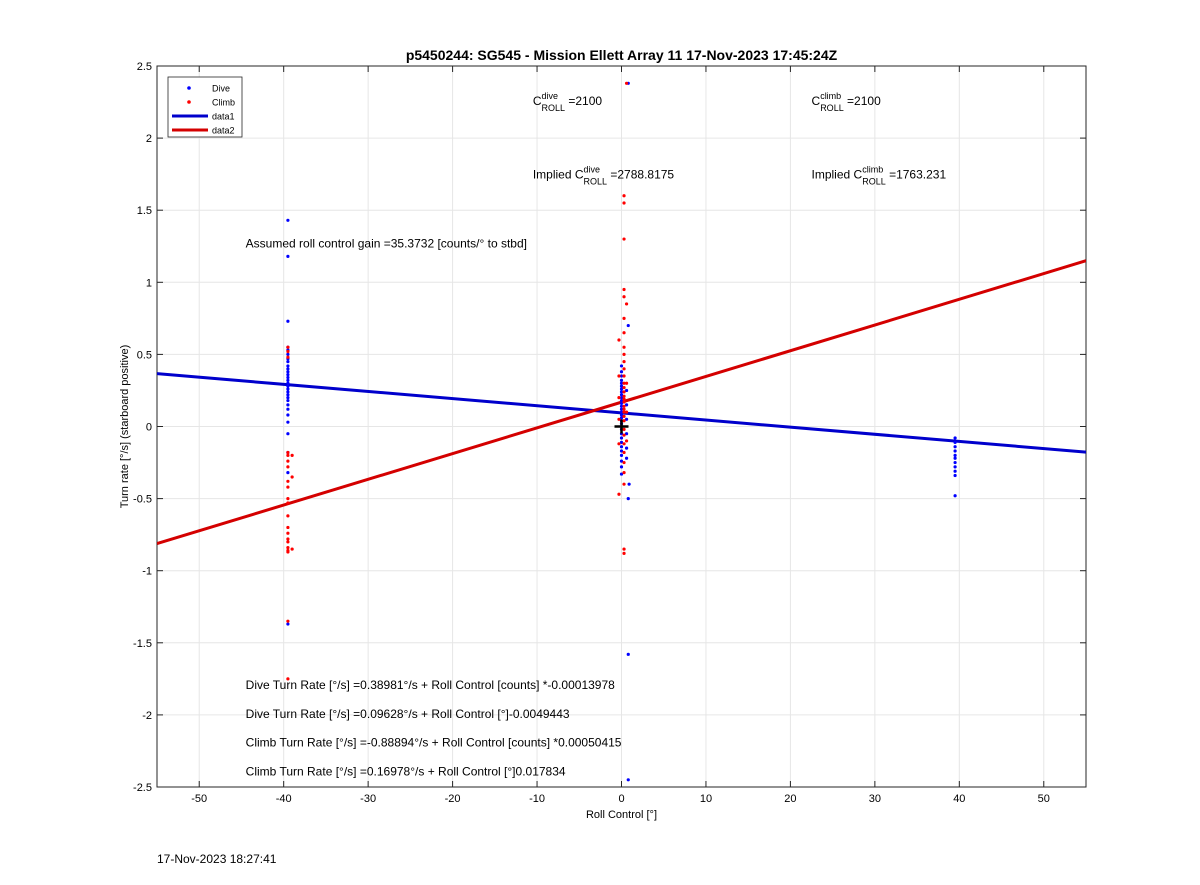 This screenshot has width=1200, height=885. Describe the element at coordinates (453, 799) in the screenshot. I see `x-tick-label: -20` at that location.